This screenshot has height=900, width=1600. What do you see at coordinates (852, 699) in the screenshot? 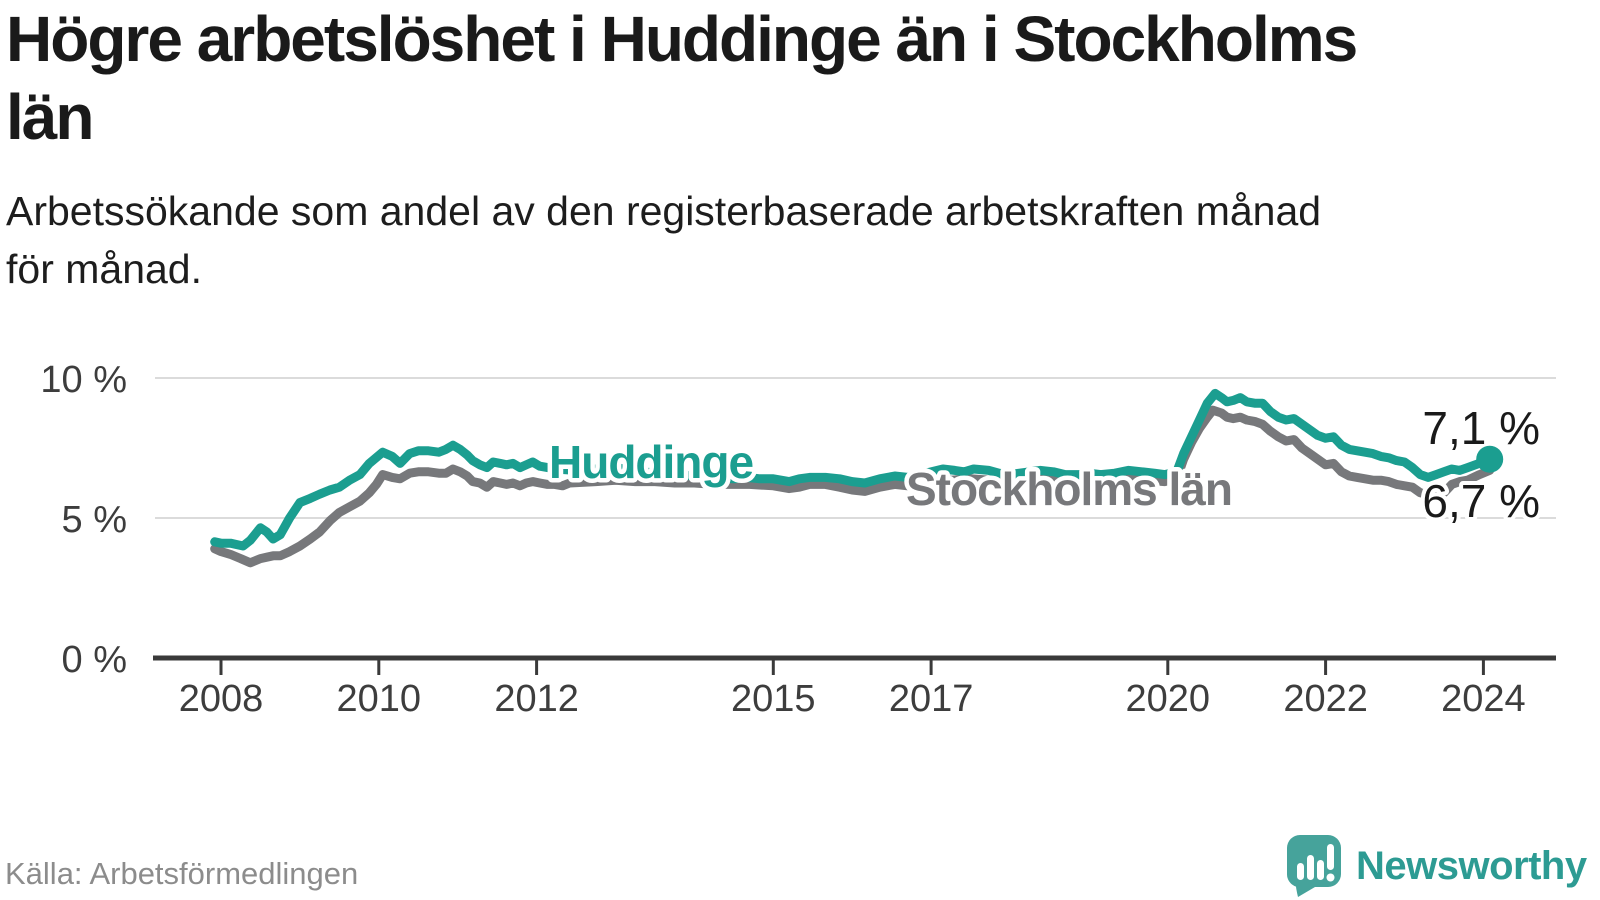
I see `x-axis-tick-labels: 2008 2010 2012 2015 2017 2020 2022 2024` at bounding box center [852, 699].